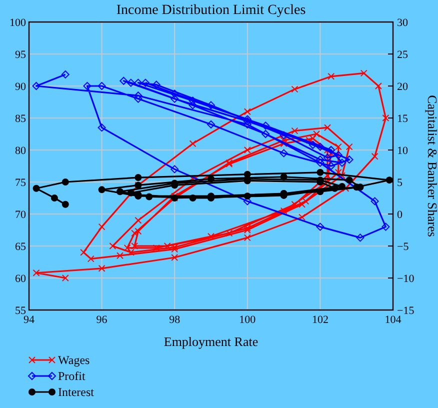 The height and width of the screenshot is (408, 438). I want to click on y-tick-label: 80, so click(20, 151).